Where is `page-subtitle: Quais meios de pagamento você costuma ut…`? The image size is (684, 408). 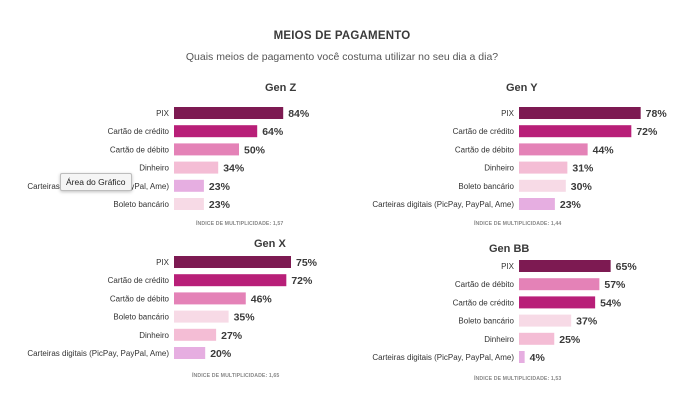 page-subtitle: Quais meios de pagamento você costuma ut… is located at coordinates (342, 57).